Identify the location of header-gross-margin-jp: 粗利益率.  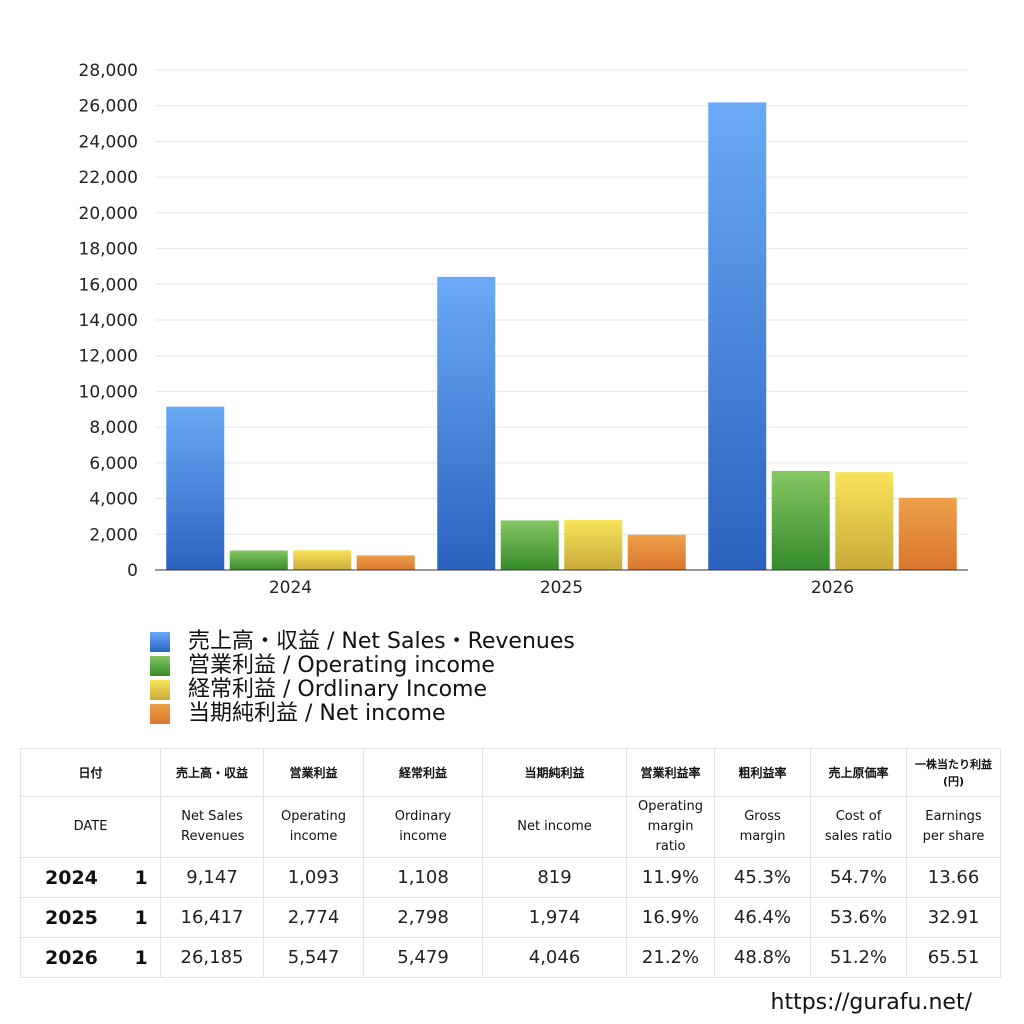
(763, 772).